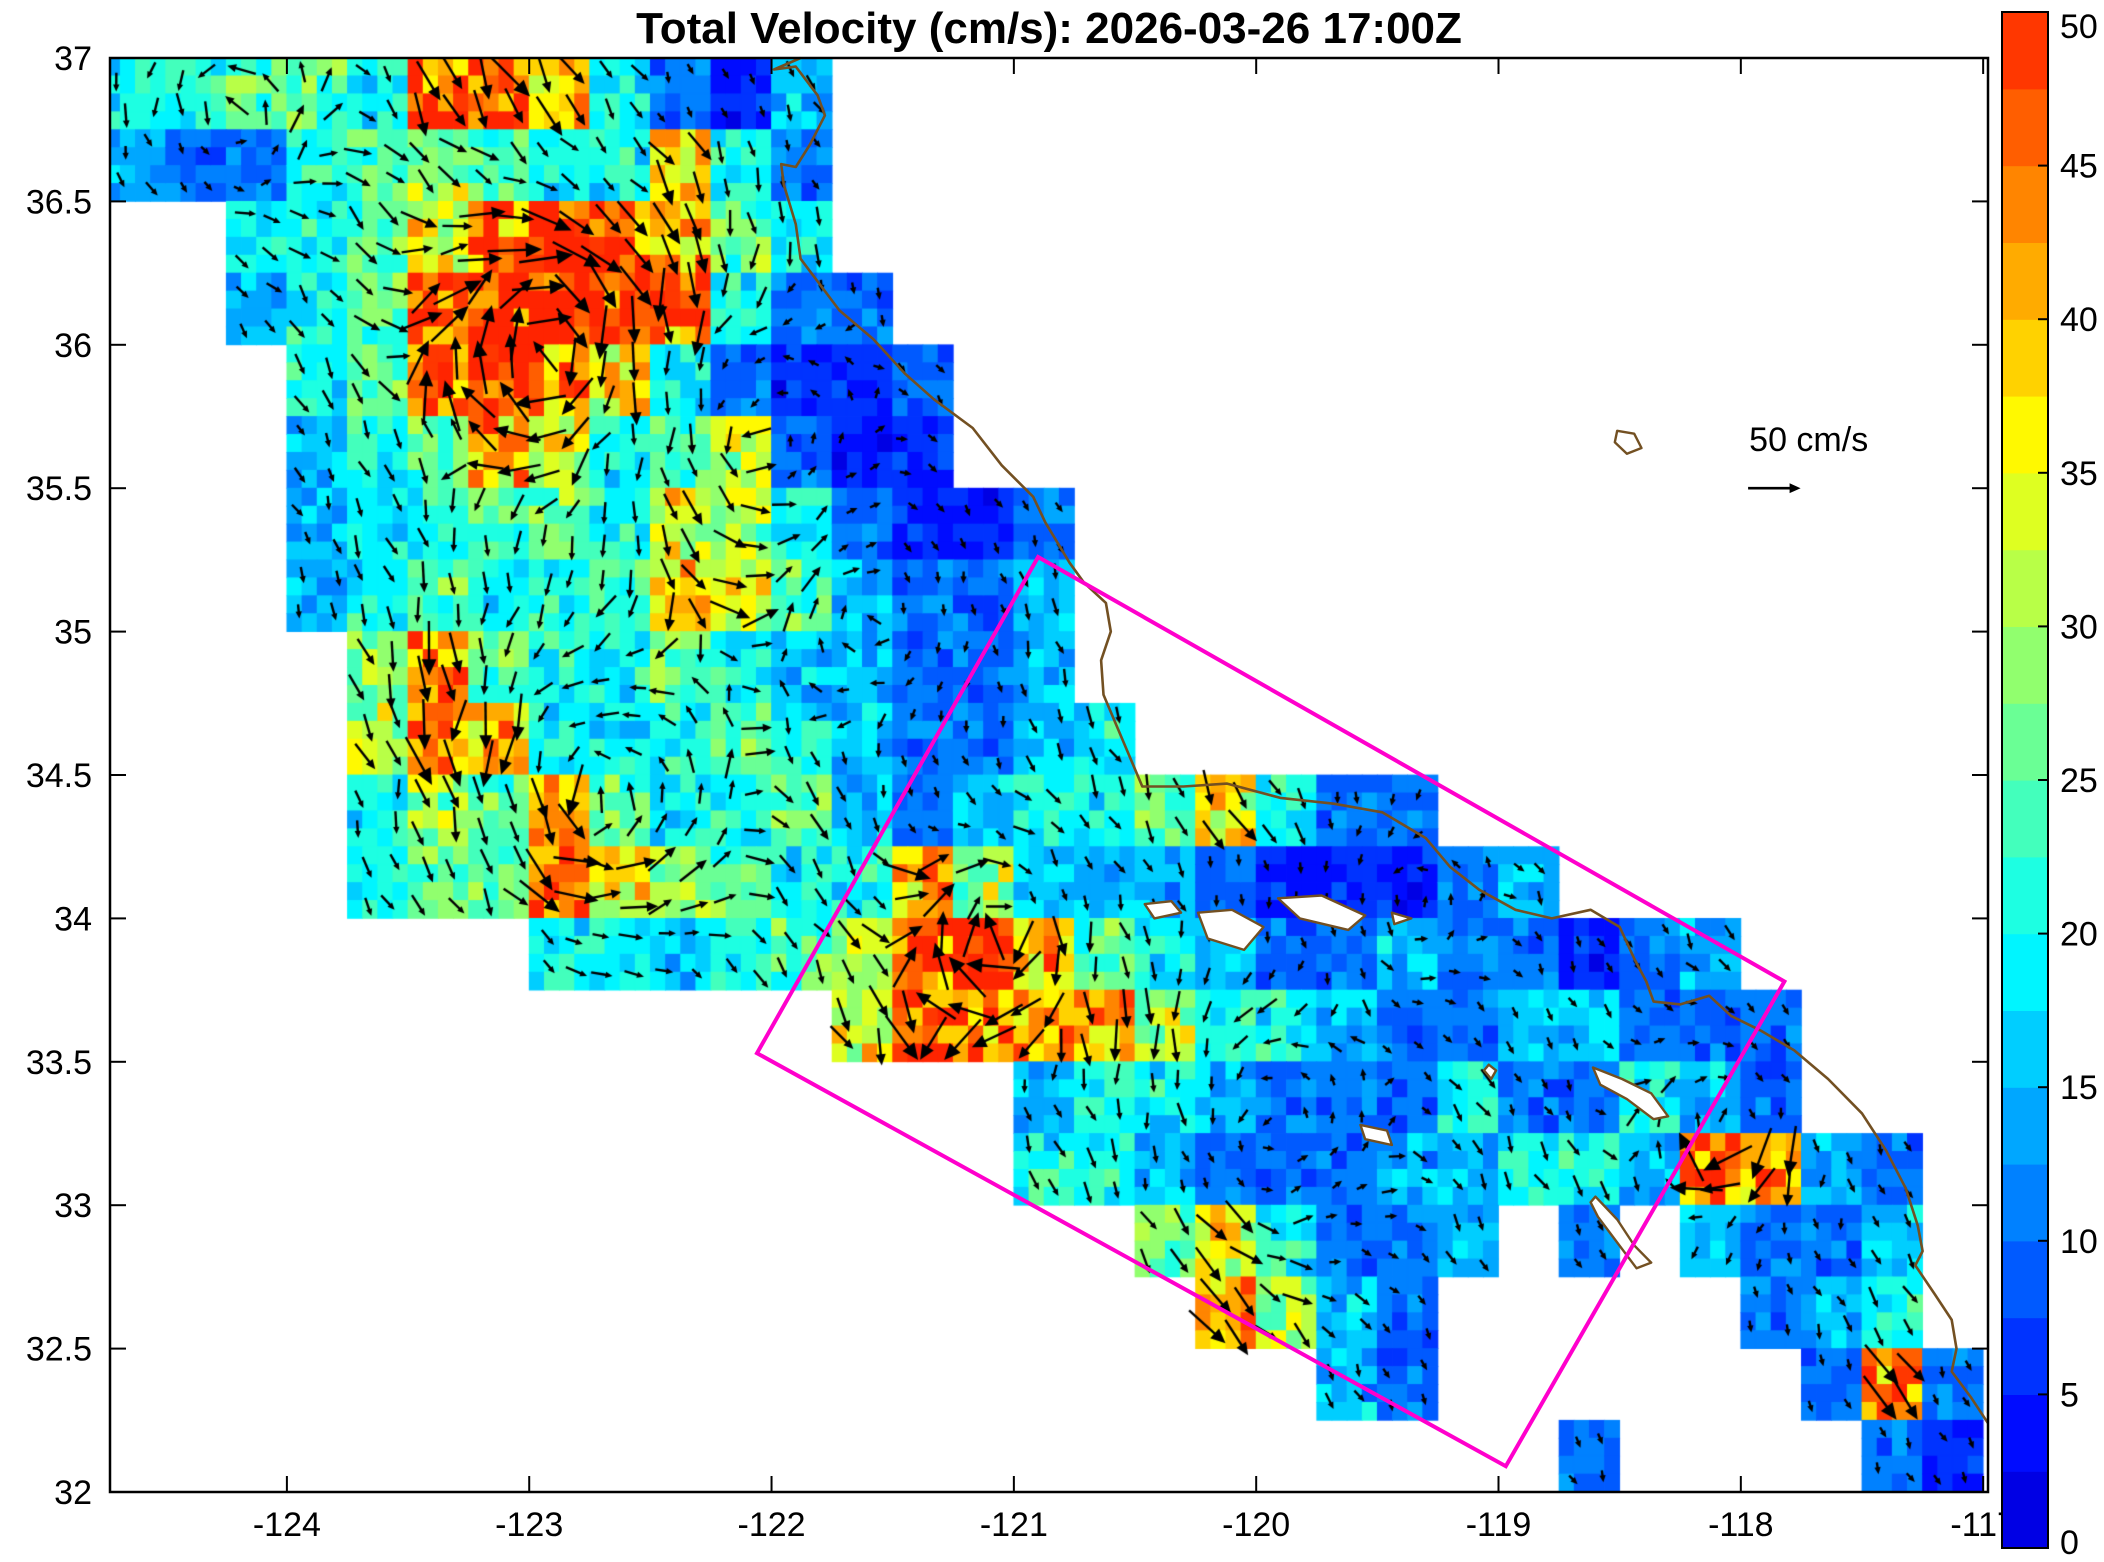 The image size is (2104, 1562). Describe the element at coordinates (2079, 474) in the screenshot. I see `colorbar-tick-label: 35` at that location.